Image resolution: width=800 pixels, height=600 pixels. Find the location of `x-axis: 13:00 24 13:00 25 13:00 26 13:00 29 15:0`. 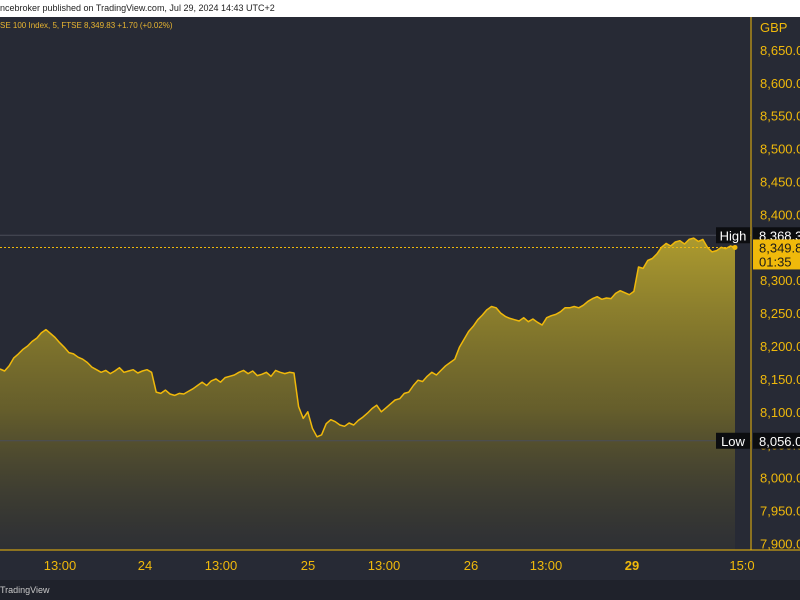

x-axis: 13:00 24 13:00 25 13:00 26 13:00 29 15:0 is located at coordinates (399, 565).